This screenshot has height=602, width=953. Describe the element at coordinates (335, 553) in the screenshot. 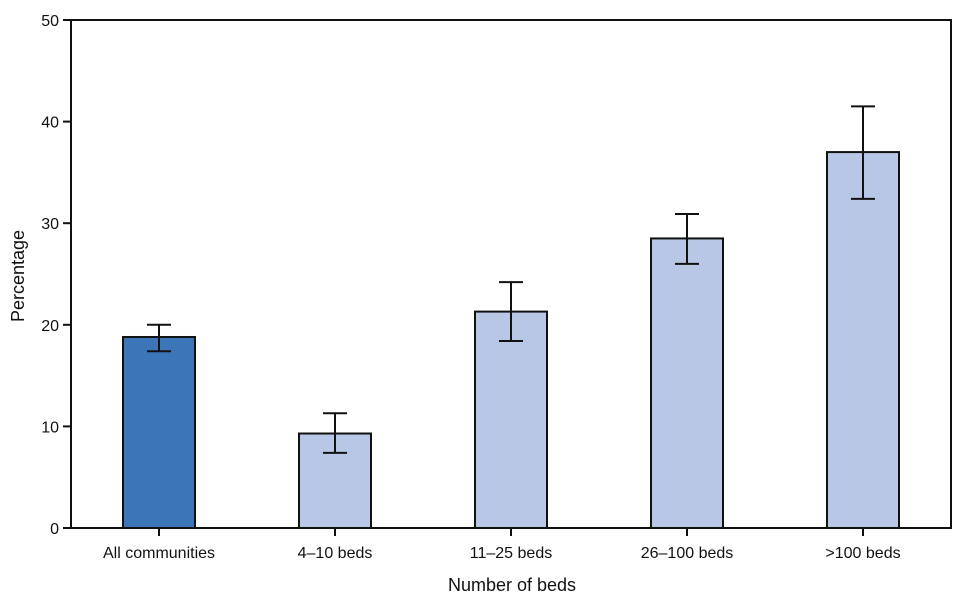

I see `x-tick-label: 4–10 beds` at that location.